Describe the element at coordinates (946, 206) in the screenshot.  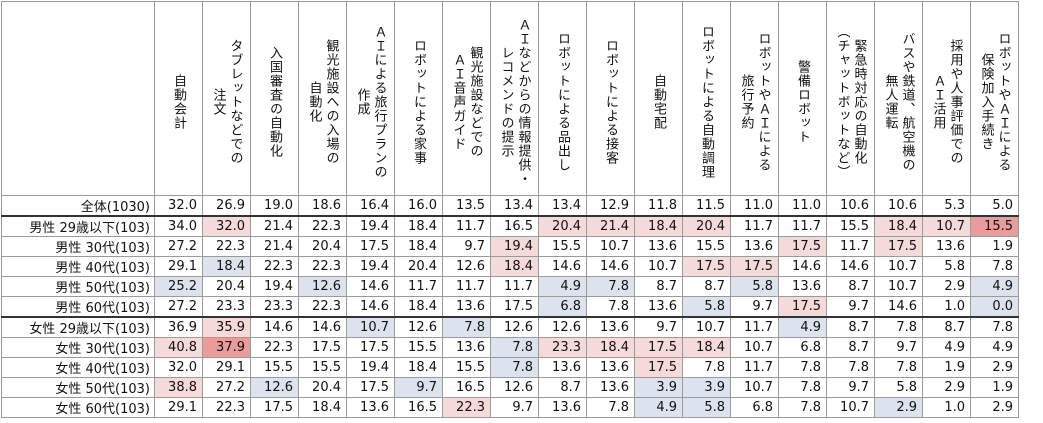
I see `value-cell: 5.3` at that location.